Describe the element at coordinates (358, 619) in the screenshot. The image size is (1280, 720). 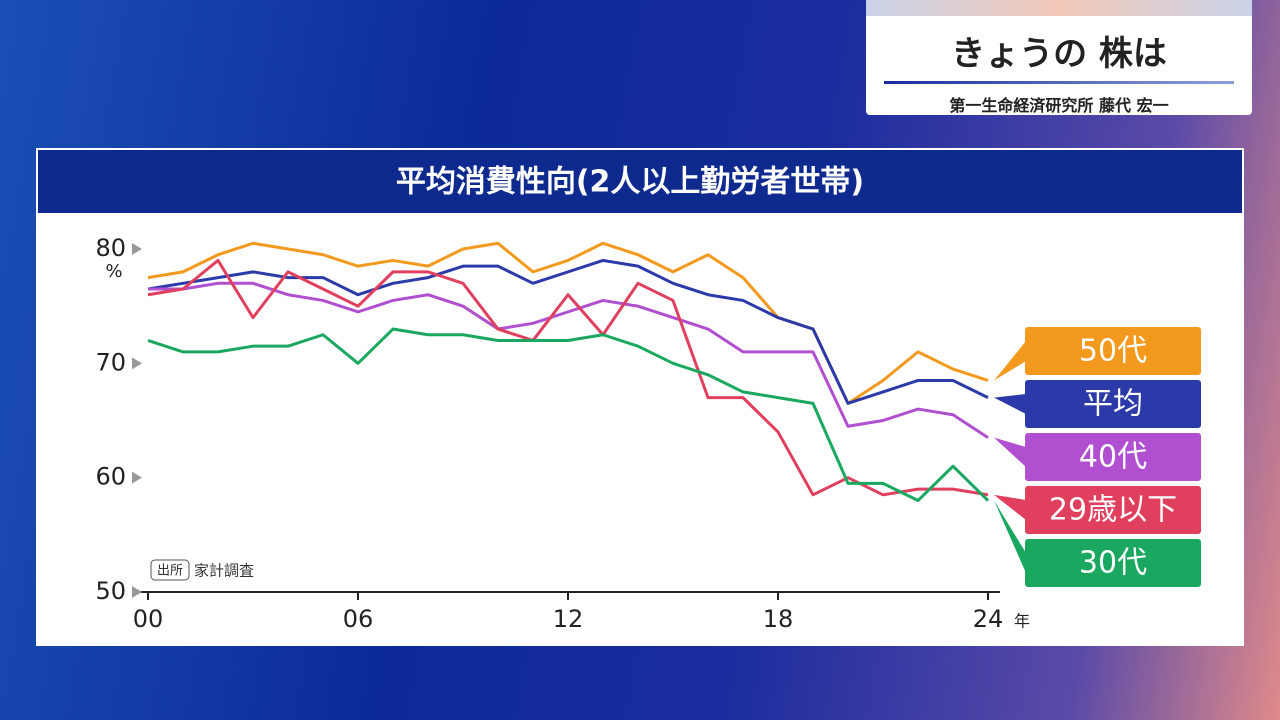
I see `x-tick-label: 06` at that location.